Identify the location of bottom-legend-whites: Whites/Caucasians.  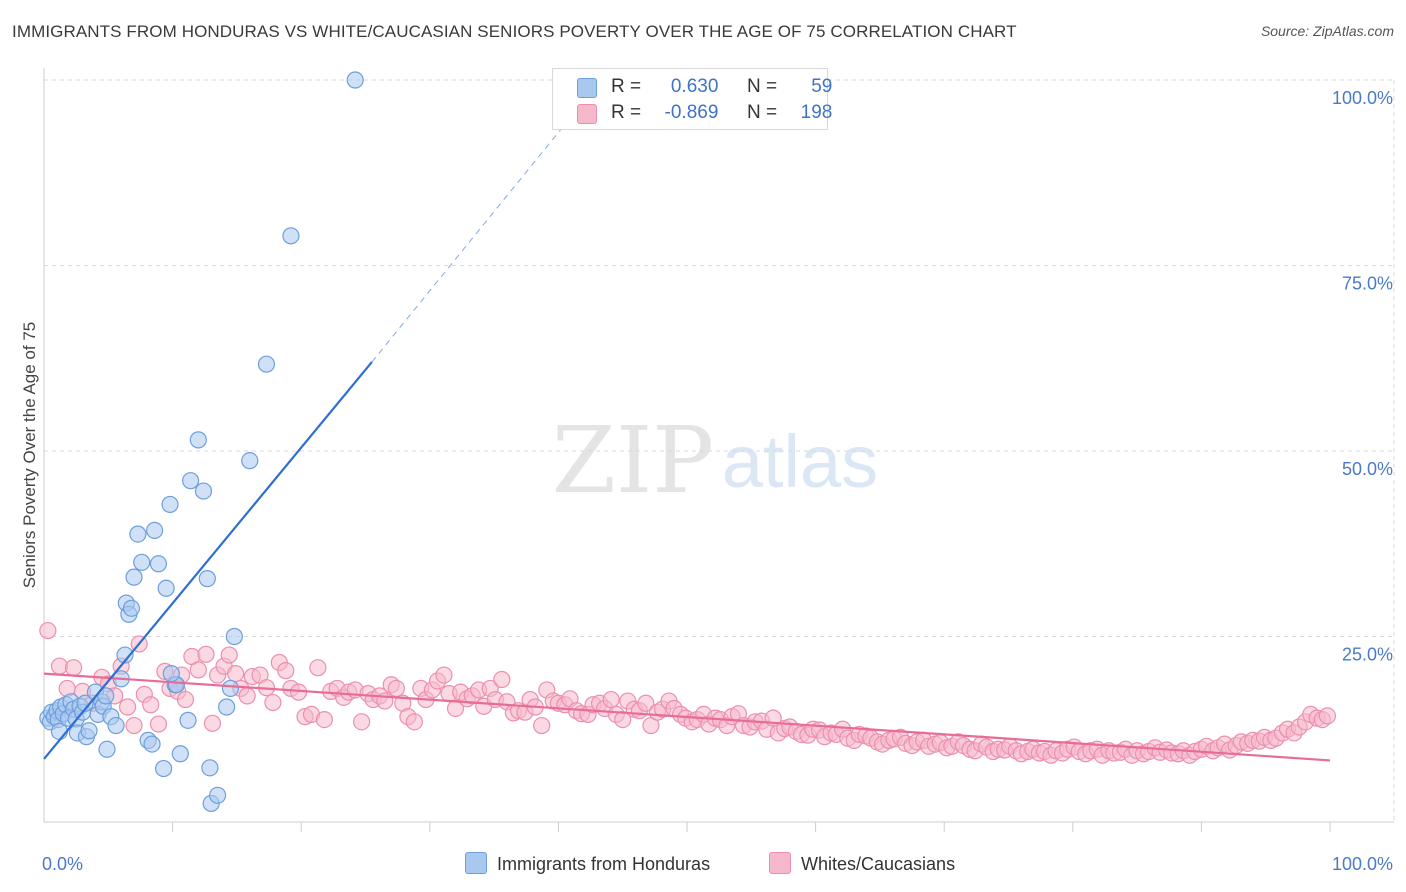
(862, 863).